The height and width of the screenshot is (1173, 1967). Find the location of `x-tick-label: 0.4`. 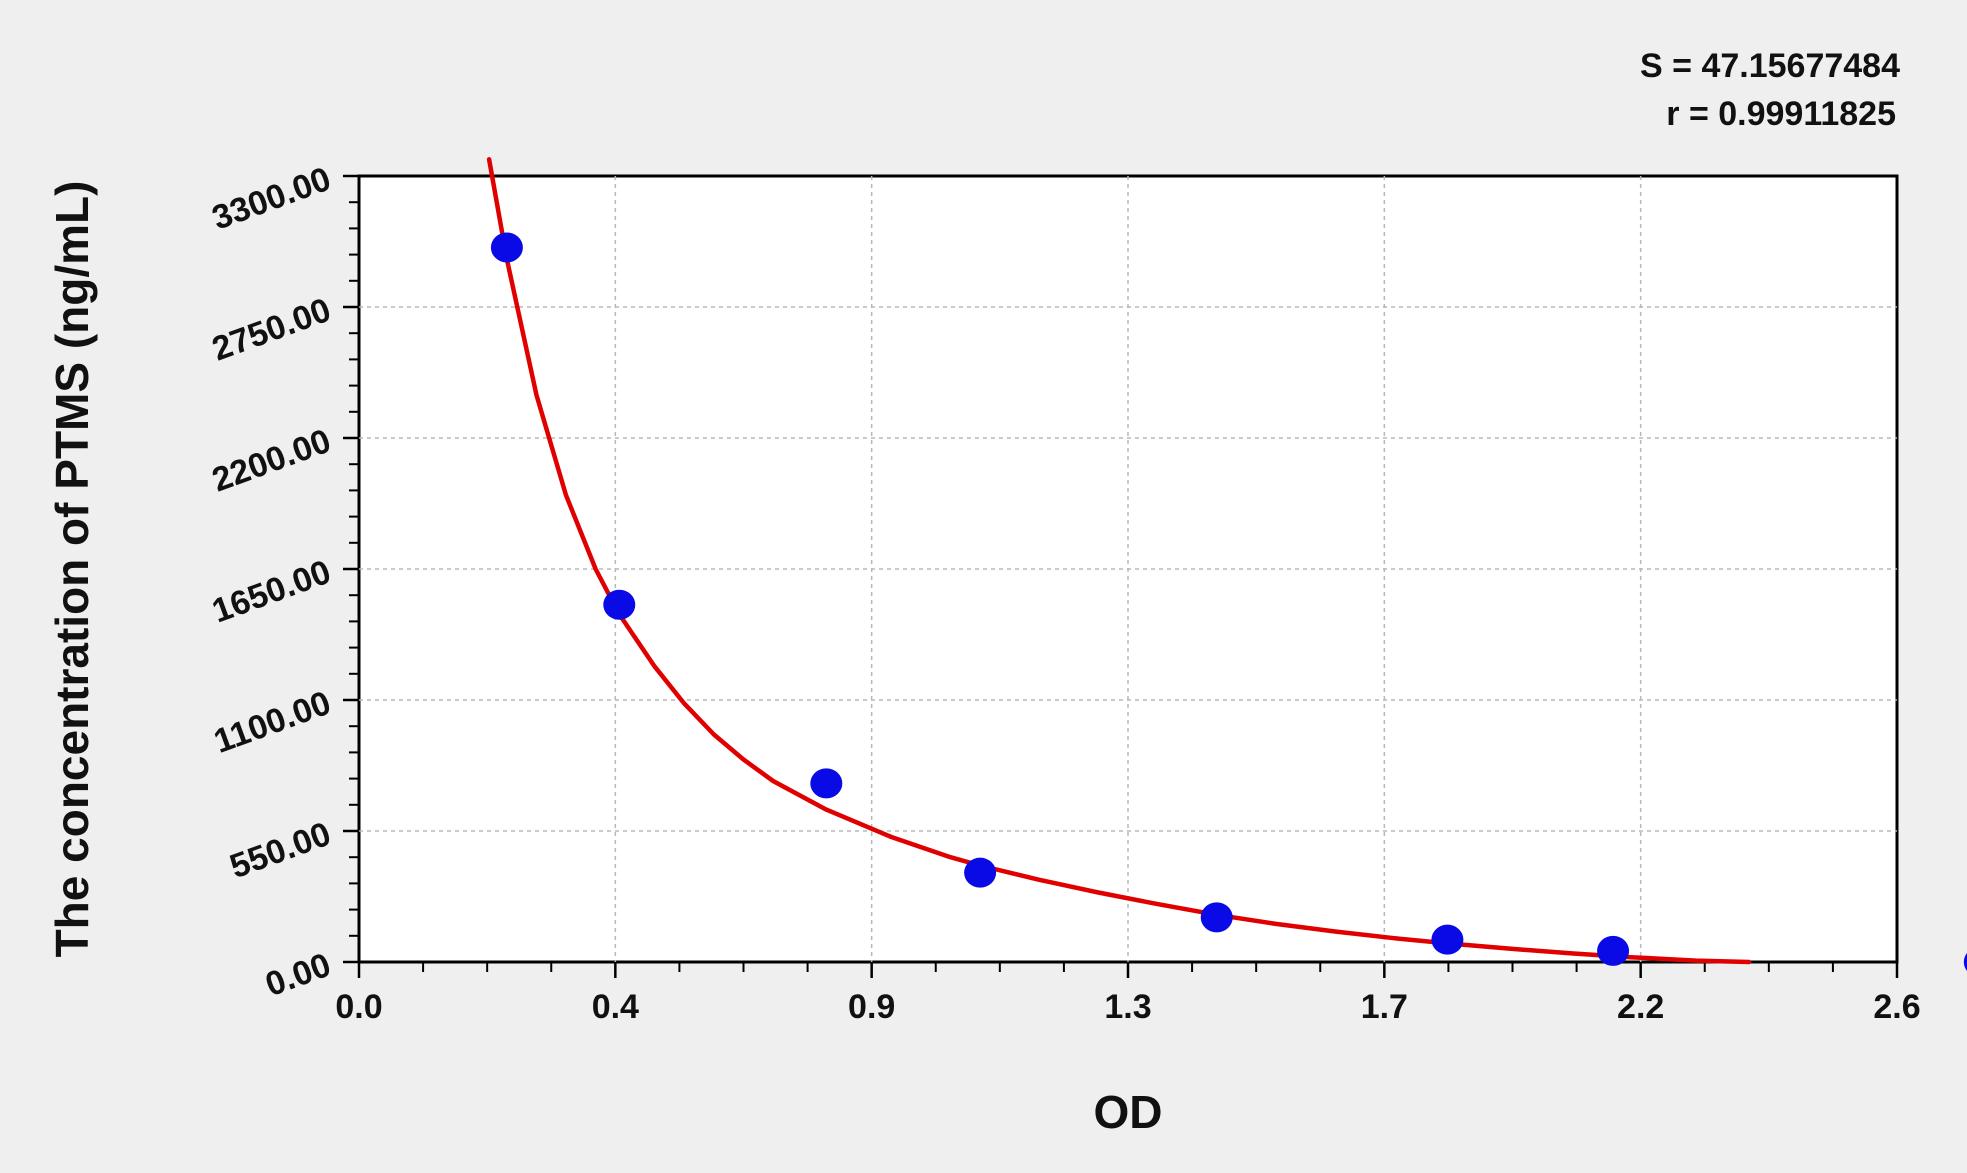

x-tick-label: 0.4 is located at coordinates (615, 1007).